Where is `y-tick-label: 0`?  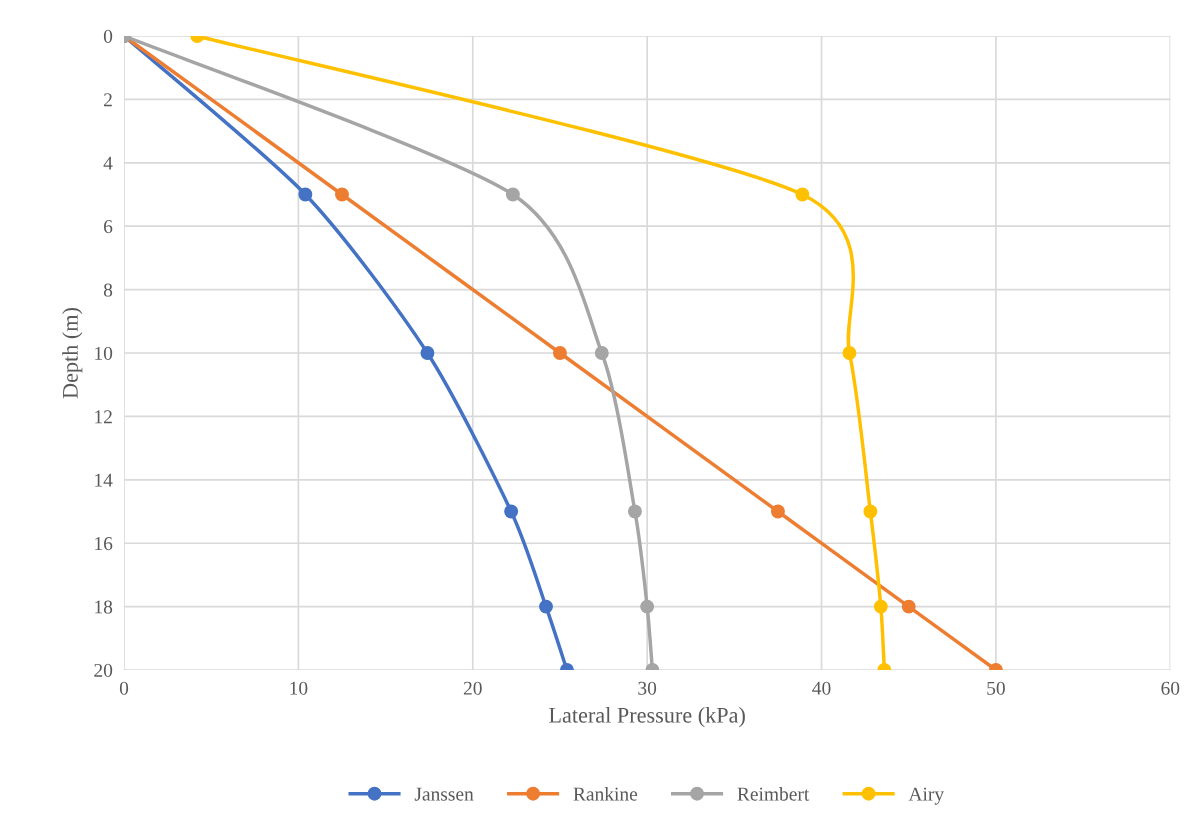 y-tick-label: 0 is located at coordinates (108, 36).